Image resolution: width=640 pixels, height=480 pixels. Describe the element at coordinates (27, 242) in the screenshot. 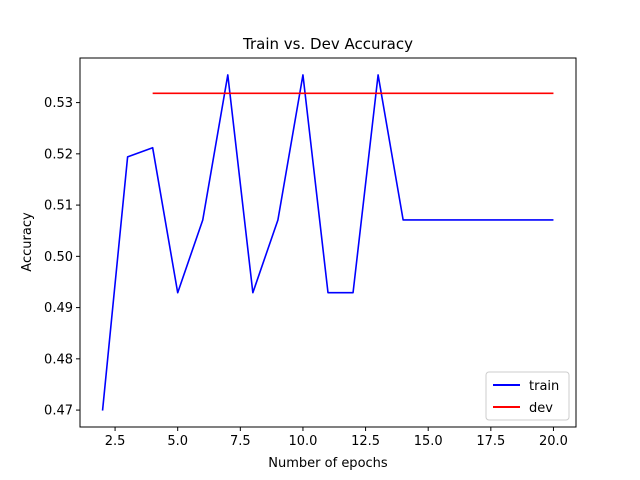

I see `y-axis-label: Accuracy` at that location.